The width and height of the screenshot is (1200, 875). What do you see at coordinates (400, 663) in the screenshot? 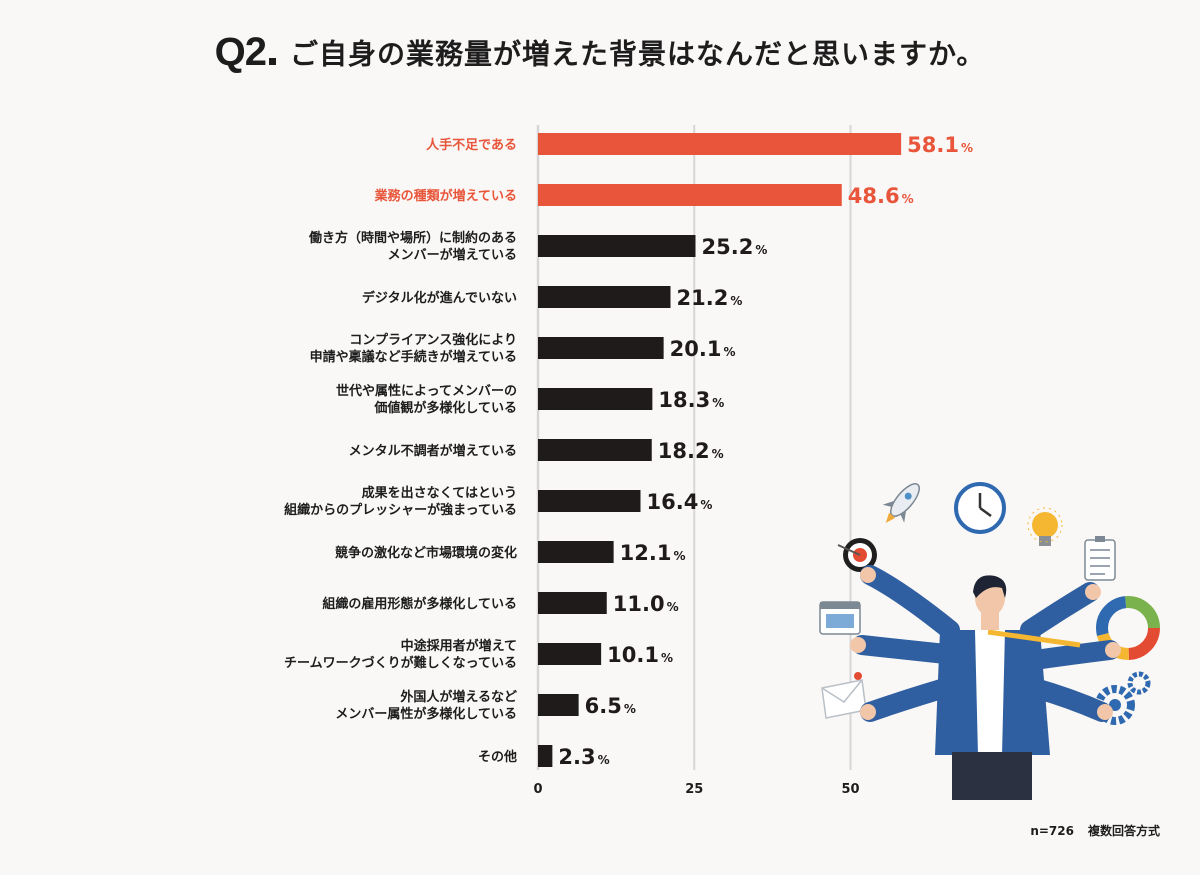
I see `category-label: チームワークづくりが難しくなっている` at bounding box center [400, 663].